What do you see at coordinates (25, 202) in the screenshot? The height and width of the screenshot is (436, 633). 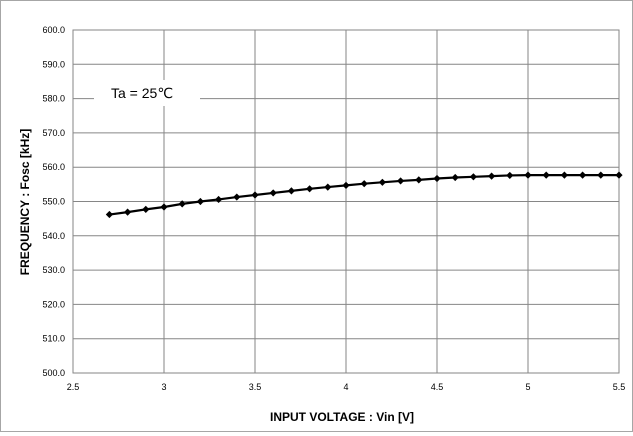 I see `y-axis-title: FREQUENCY : Fosc [kHz]` at bounding box center [25, 202].